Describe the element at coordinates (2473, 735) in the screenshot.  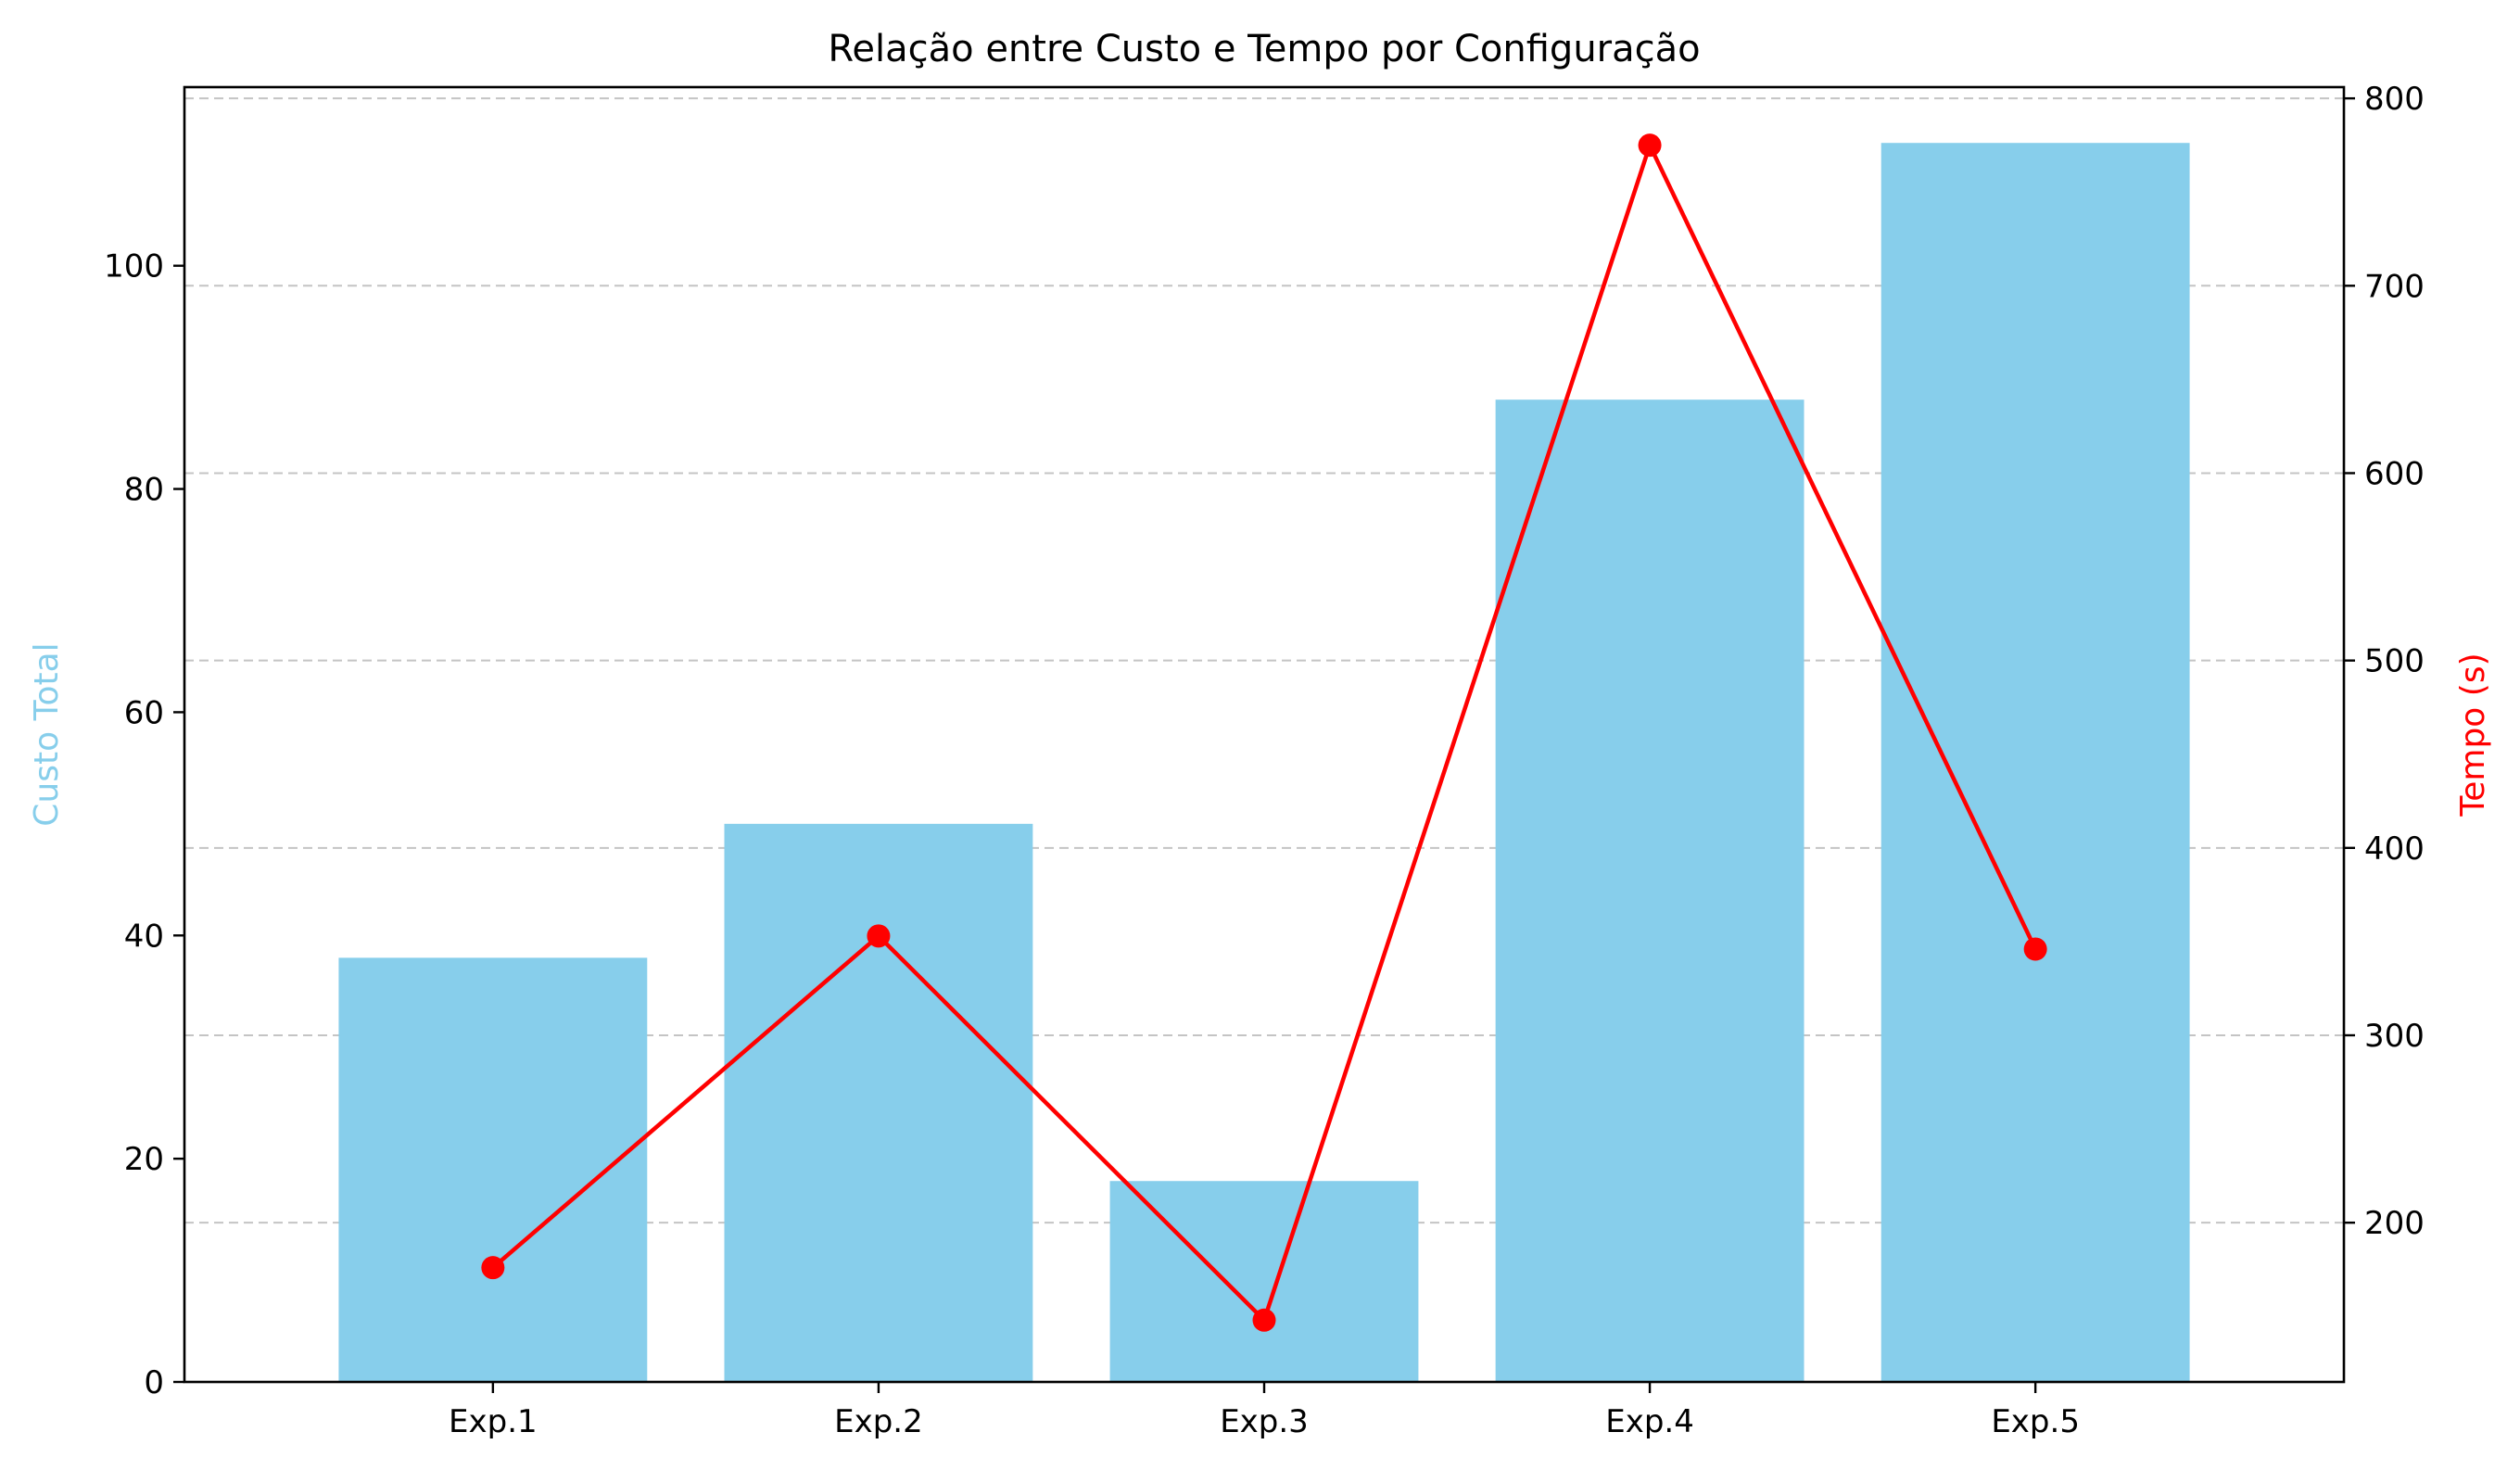
I see `y-axis-right-label: Tempo (s)` at that location.